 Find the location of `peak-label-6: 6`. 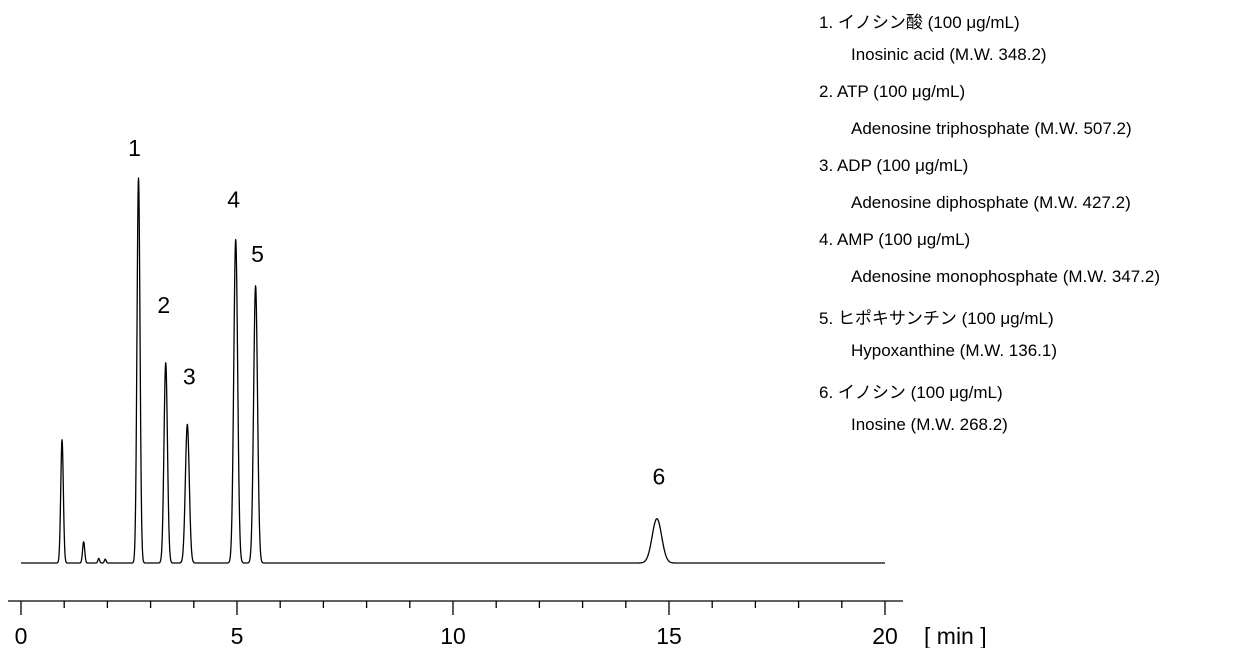

peak-label-6: 6 is located at coordinates (659, 477).